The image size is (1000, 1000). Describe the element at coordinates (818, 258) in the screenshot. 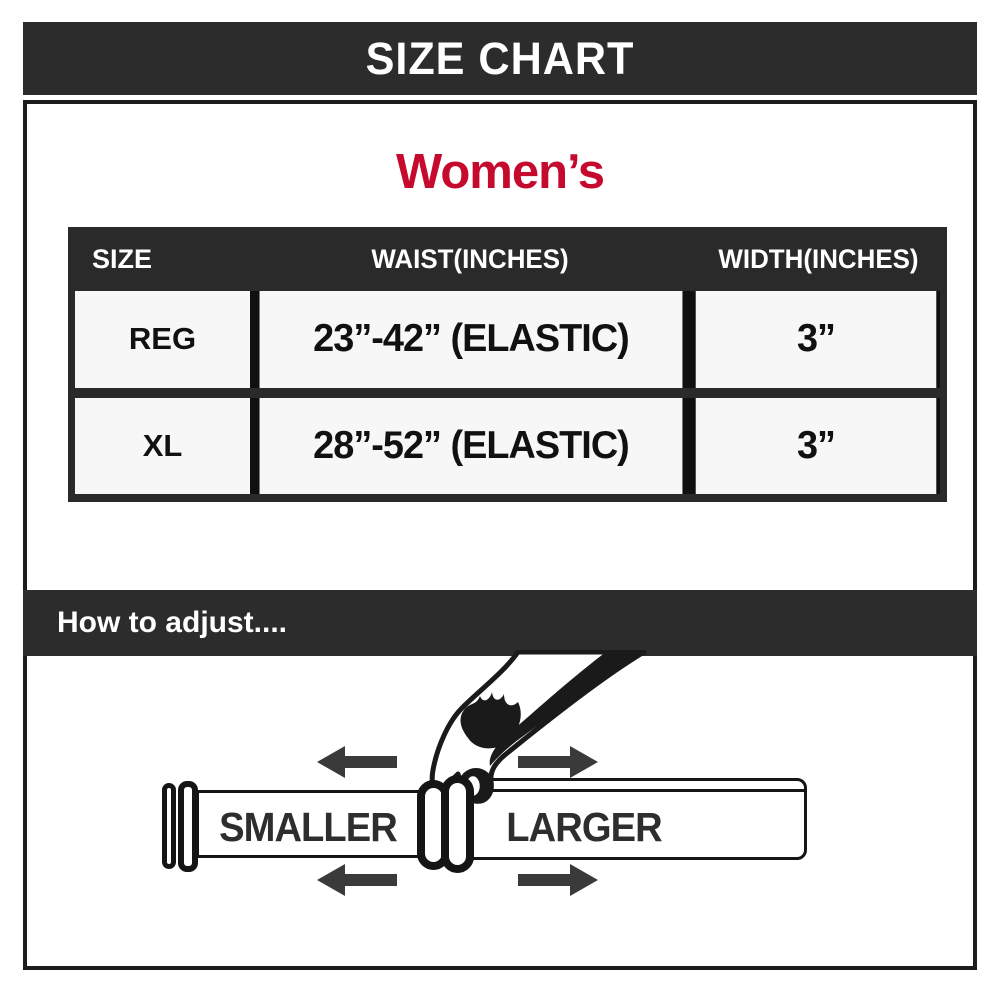

I see `column-header-width: WIDTH(INCHES)` at that location.